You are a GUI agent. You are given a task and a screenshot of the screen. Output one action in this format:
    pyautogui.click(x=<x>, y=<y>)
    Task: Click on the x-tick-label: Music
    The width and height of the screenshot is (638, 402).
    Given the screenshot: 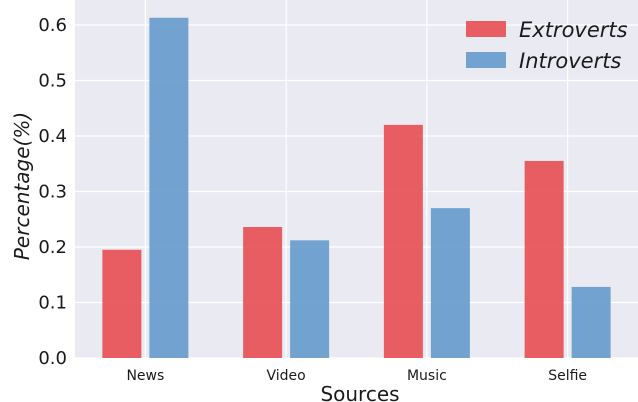 What is the action you would take?
    pyautogui.click(x=427, y=376)
    